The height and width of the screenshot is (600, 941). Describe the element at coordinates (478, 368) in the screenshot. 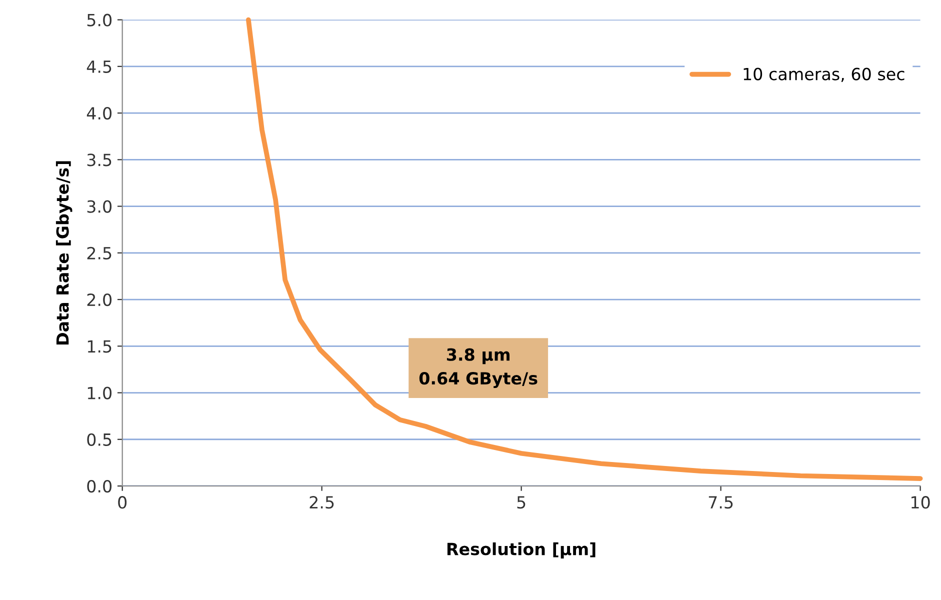

I see `annotation: 3.8 µm 0.64 GByte/s` at that location.